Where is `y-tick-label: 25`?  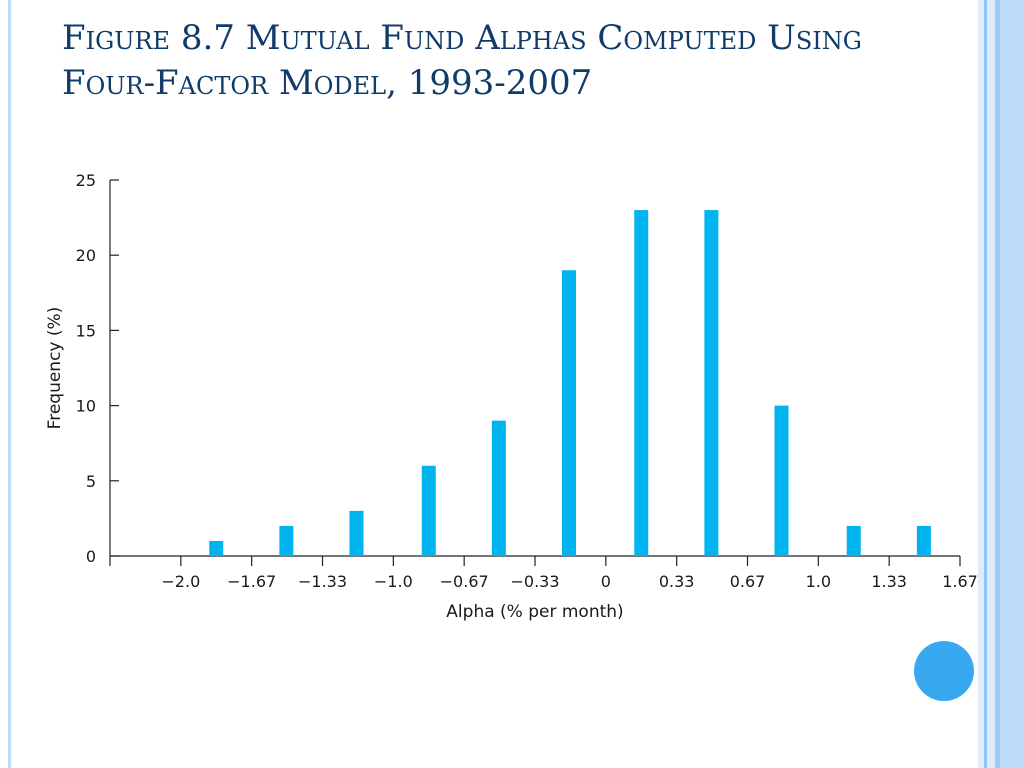
y-tick-label: 25 is located at coordinates (86, 180).